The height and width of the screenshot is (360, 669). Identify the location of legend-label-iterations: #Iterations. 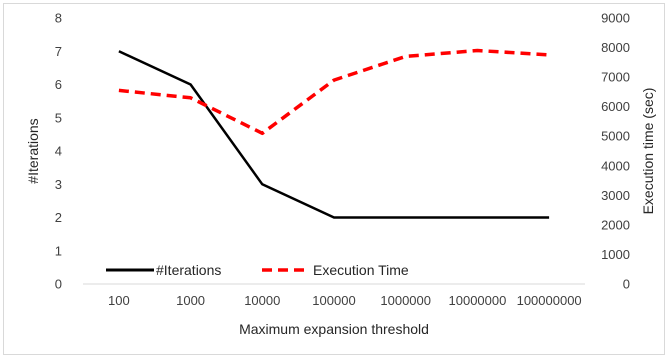
(188, 270).